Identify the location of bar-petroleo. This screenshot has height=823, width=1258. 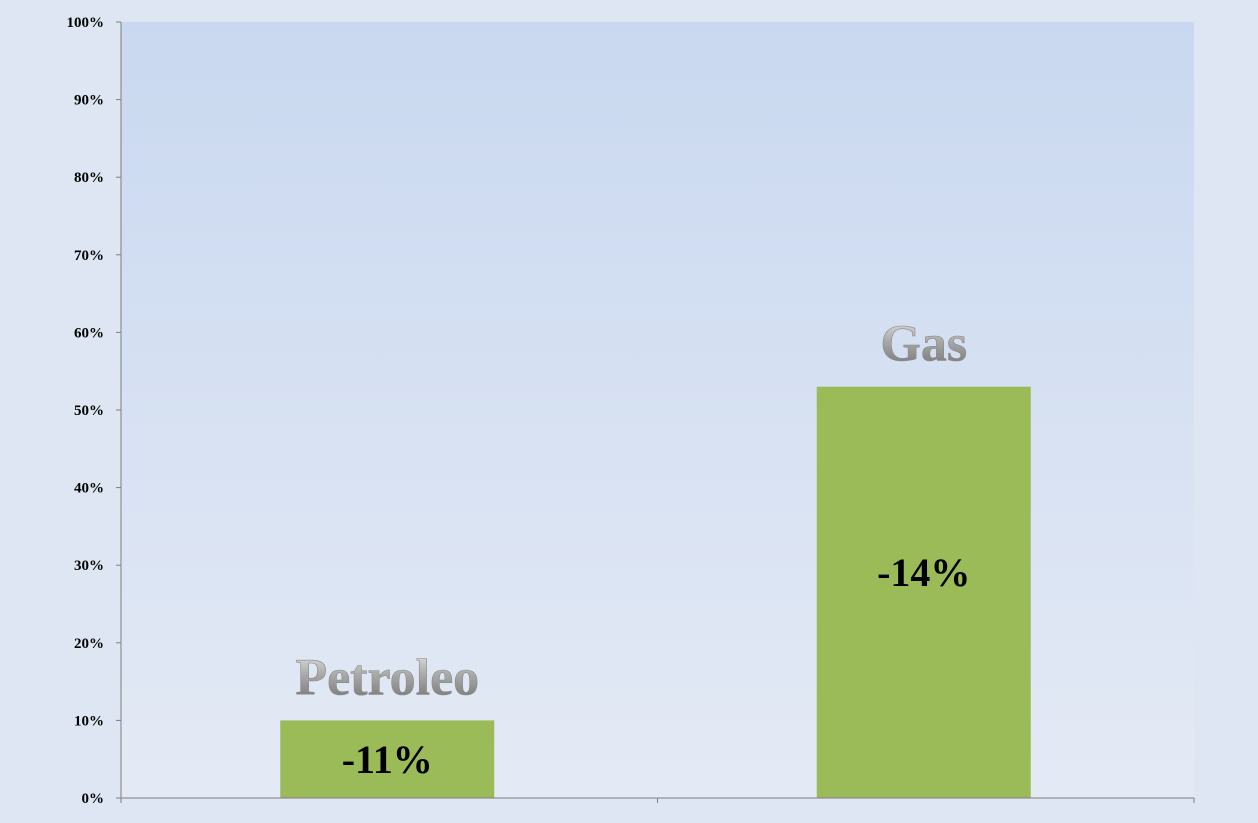
(387, 759).